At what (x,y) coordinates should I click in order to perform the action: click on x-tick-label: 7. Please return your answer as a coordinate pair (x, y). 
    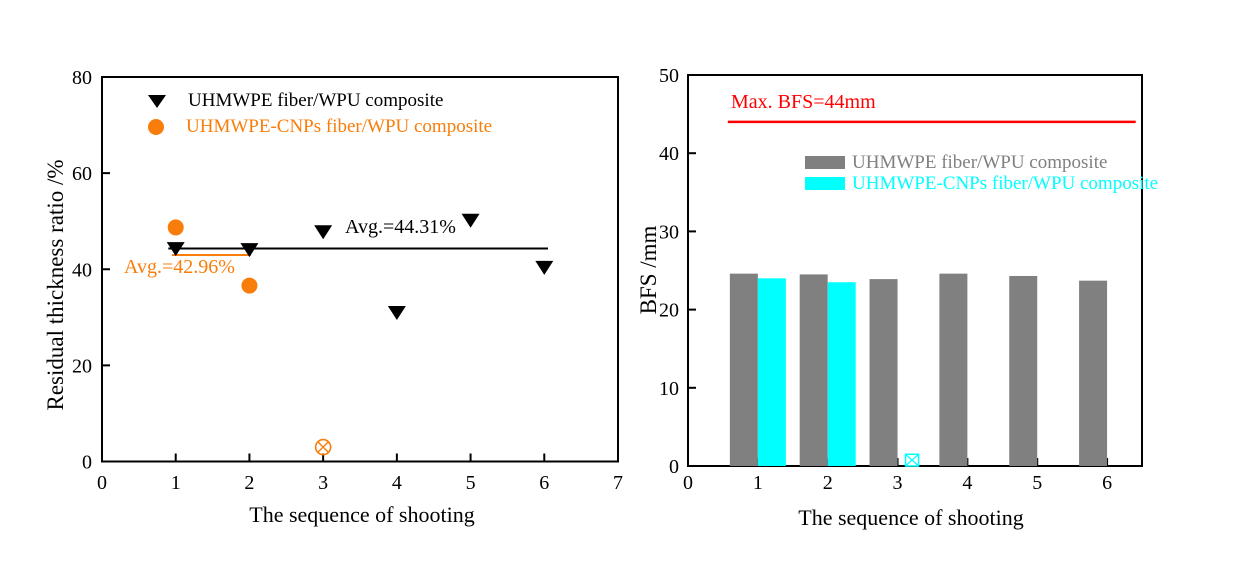
    Looking at the image, I should click on (618, 483).